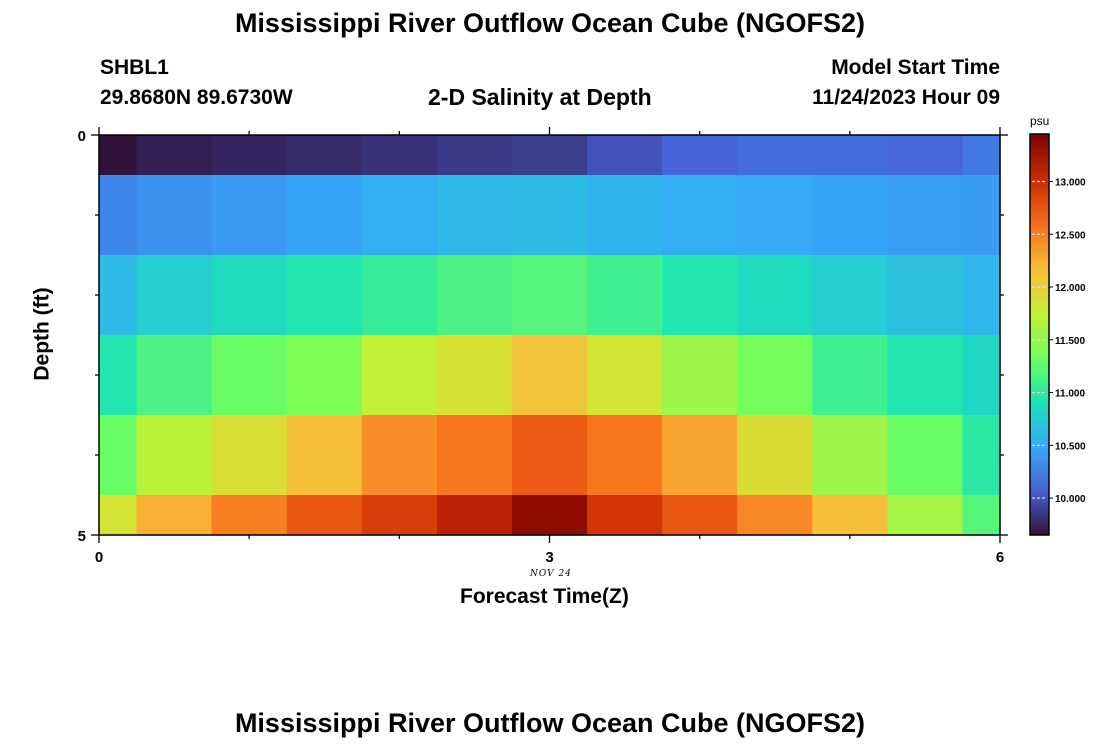 The image size is (1100, 750). I want to click on colorbar-tick-label: 11.500, so click(1070, 341).